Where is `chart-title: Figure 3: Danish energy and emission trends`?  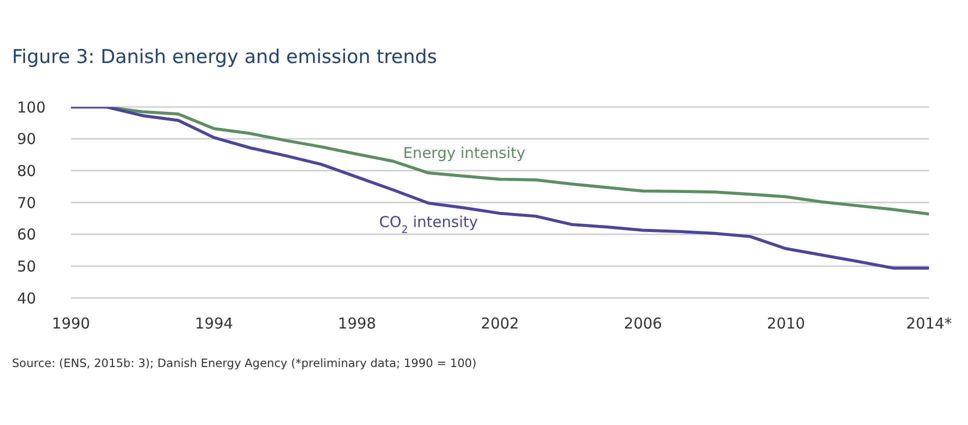
chart-title: Figure 3: Danish energy and emission trends is located at coordinates (224, 56).